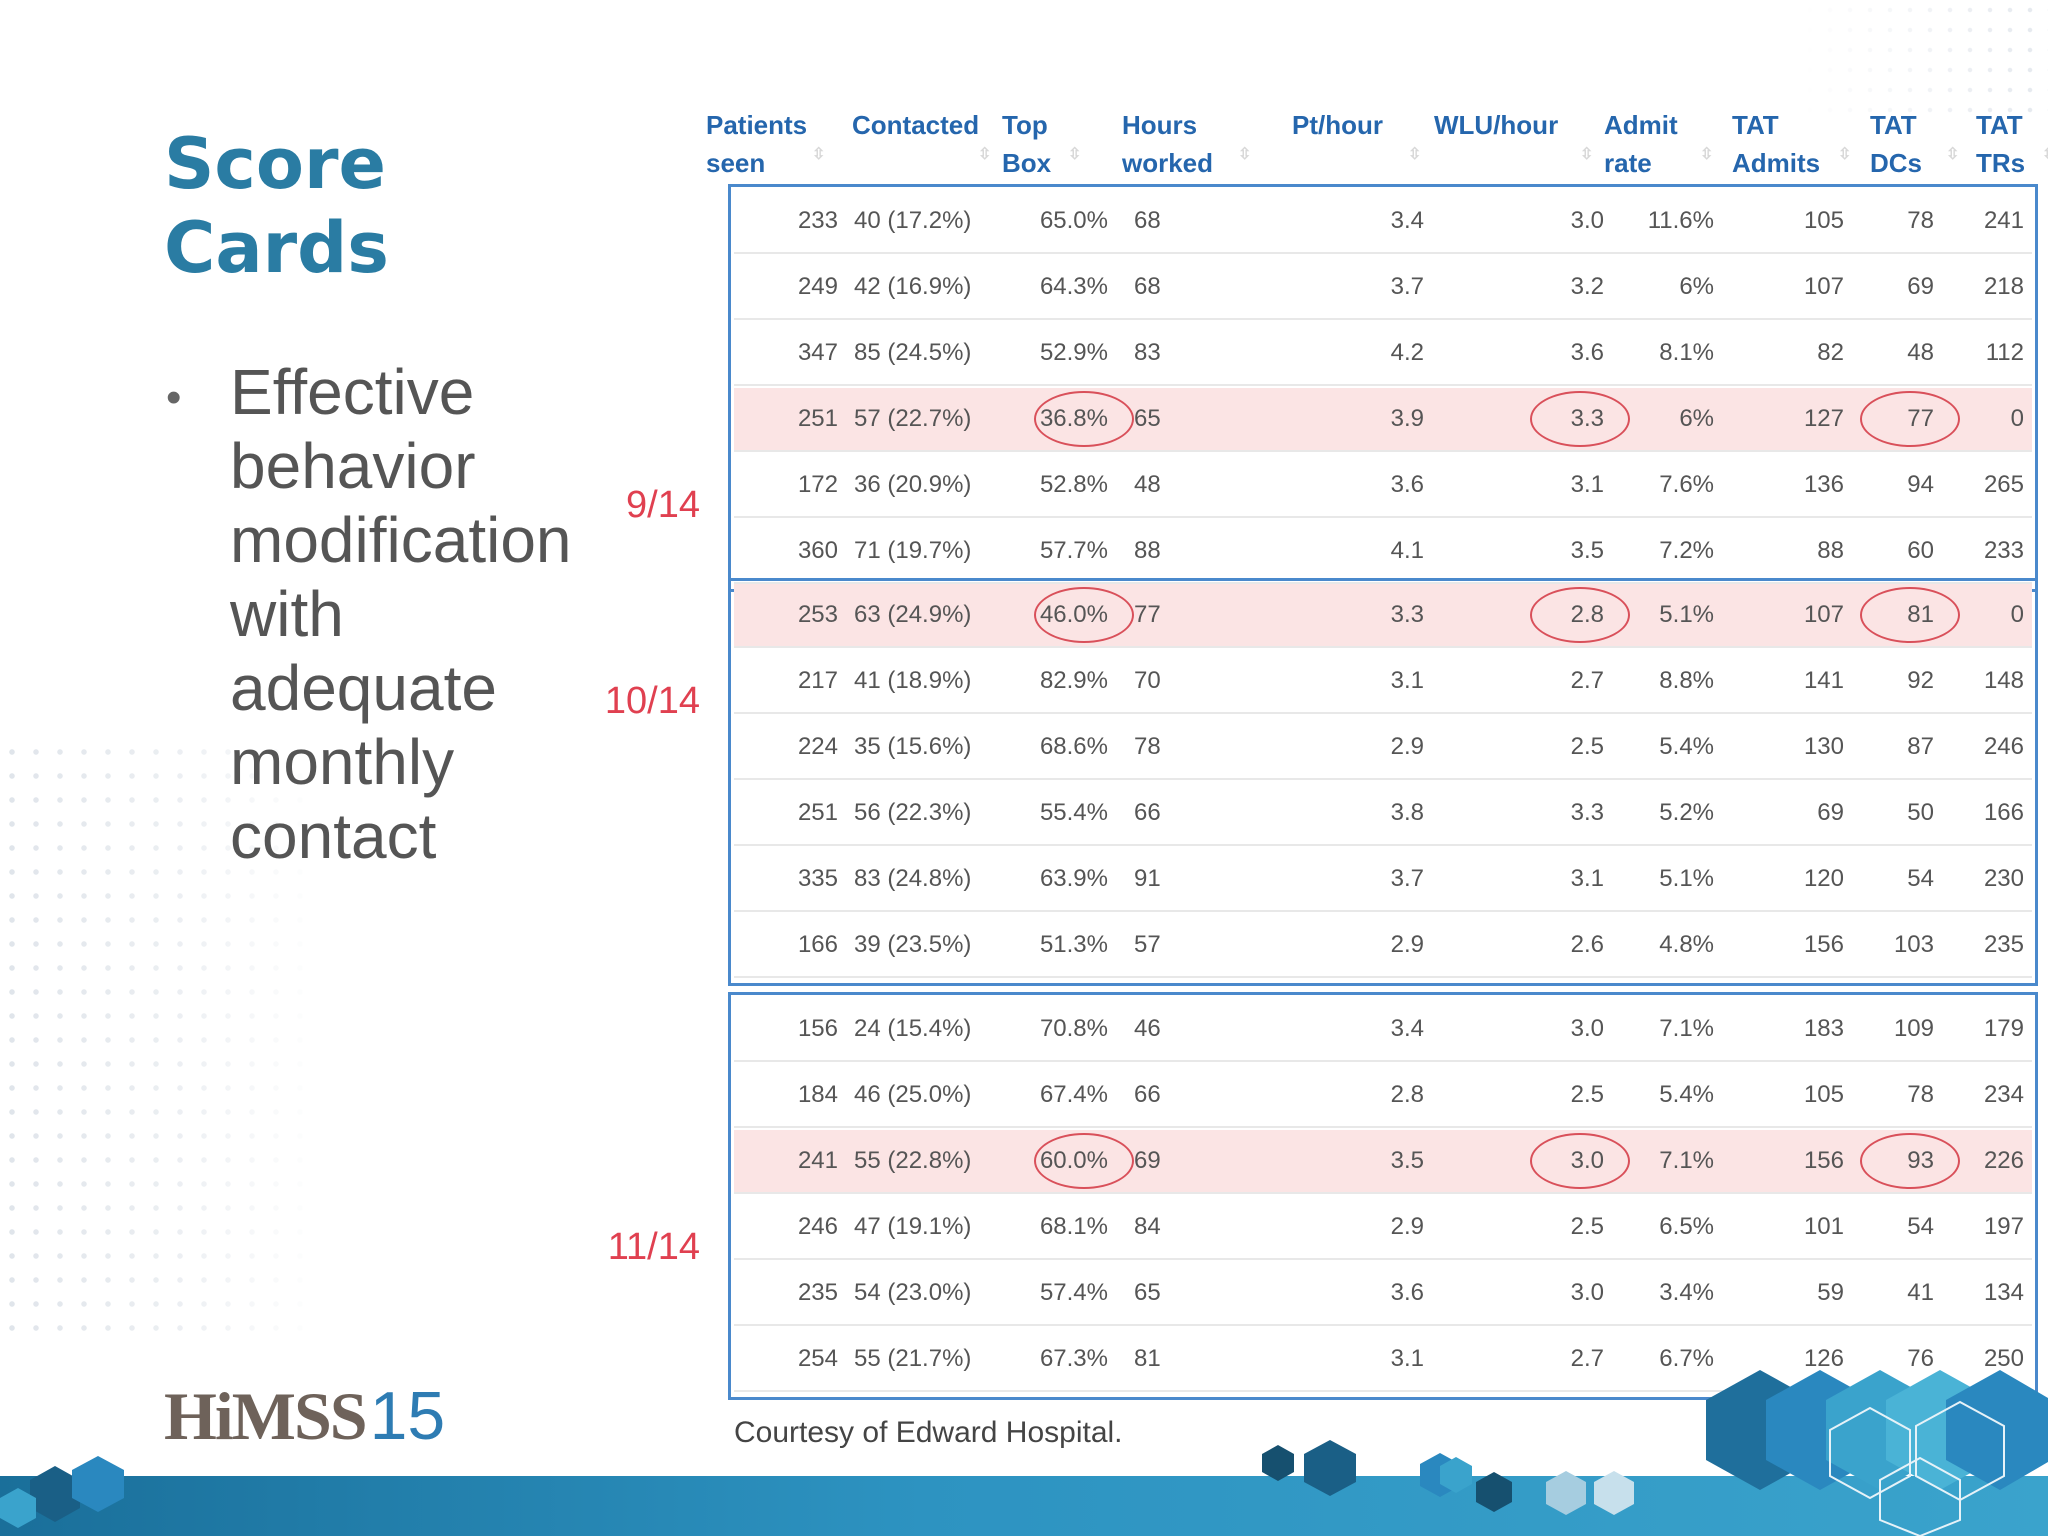 This screenshot has height=1536, width=2048. What do you see at coordinates (1383, 748) in the screenshot?
I see `table-row: 224 35 (15.6%) 68.6% 78 2.9 2.5 5.4% 130 87 246` at bounding box center [1383, 748].